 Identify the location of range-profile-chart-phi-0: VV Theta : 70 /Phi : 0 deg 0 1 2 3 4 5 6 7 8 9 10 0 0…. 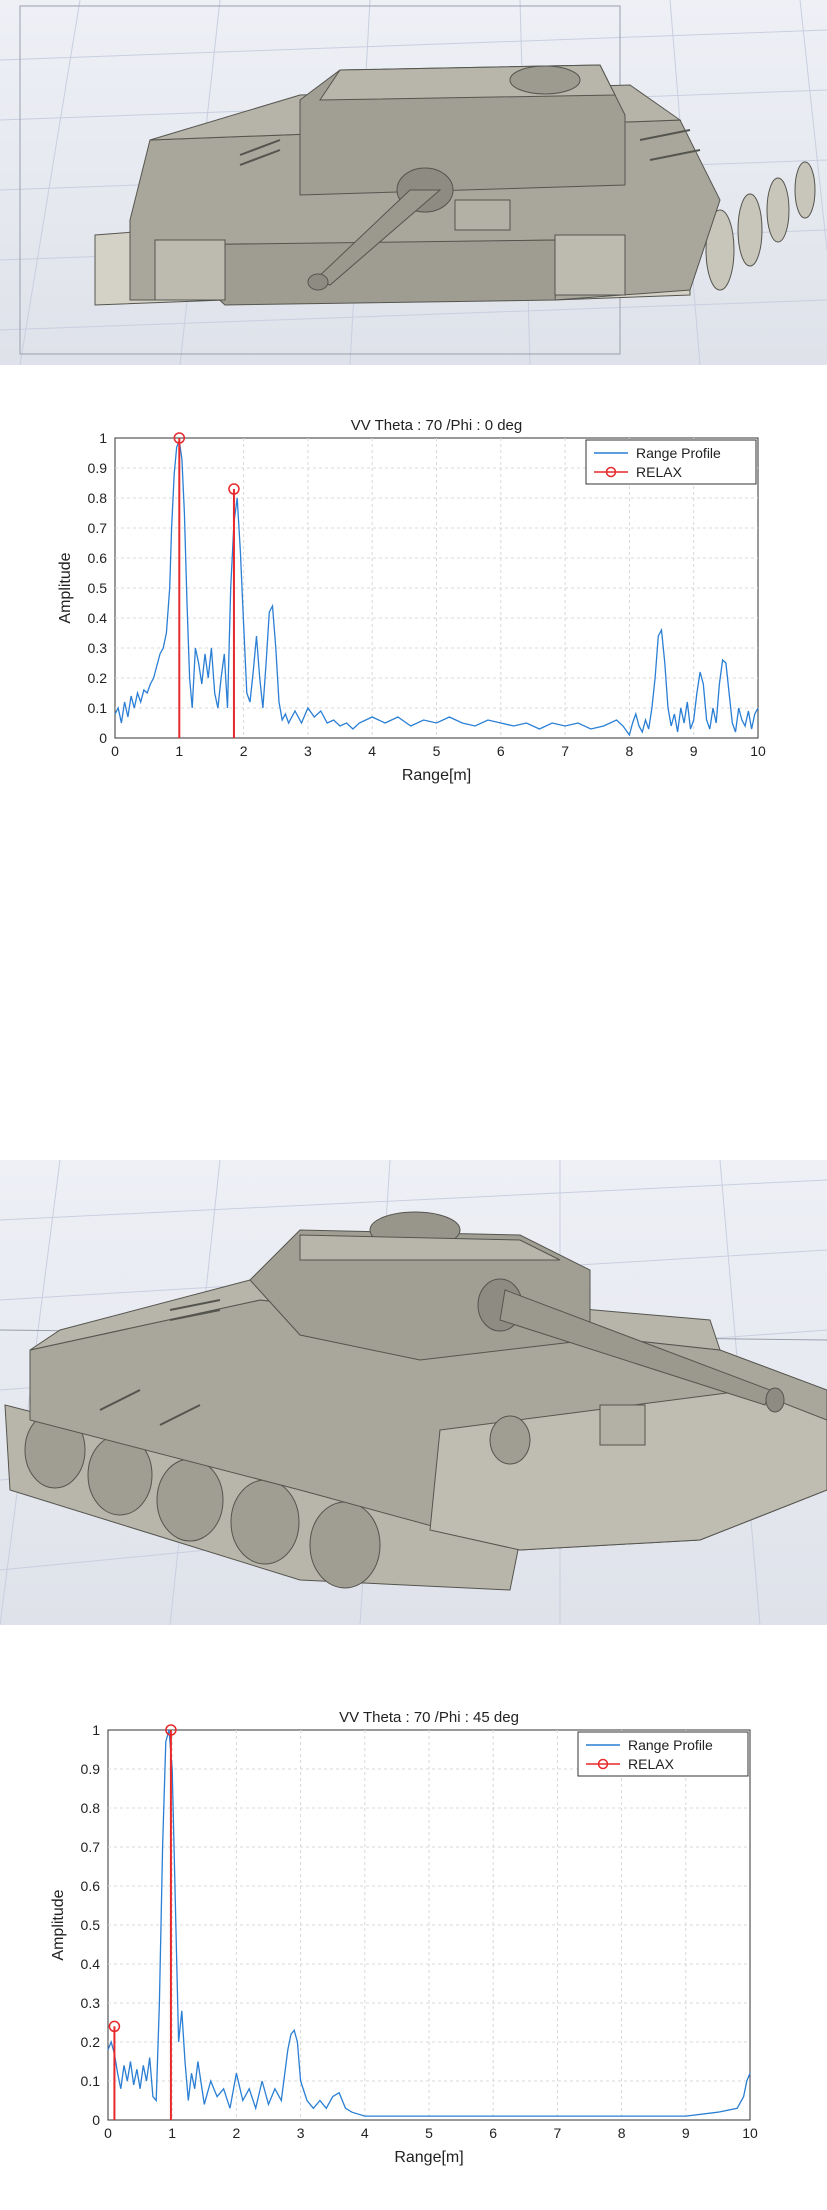
(411, 600).